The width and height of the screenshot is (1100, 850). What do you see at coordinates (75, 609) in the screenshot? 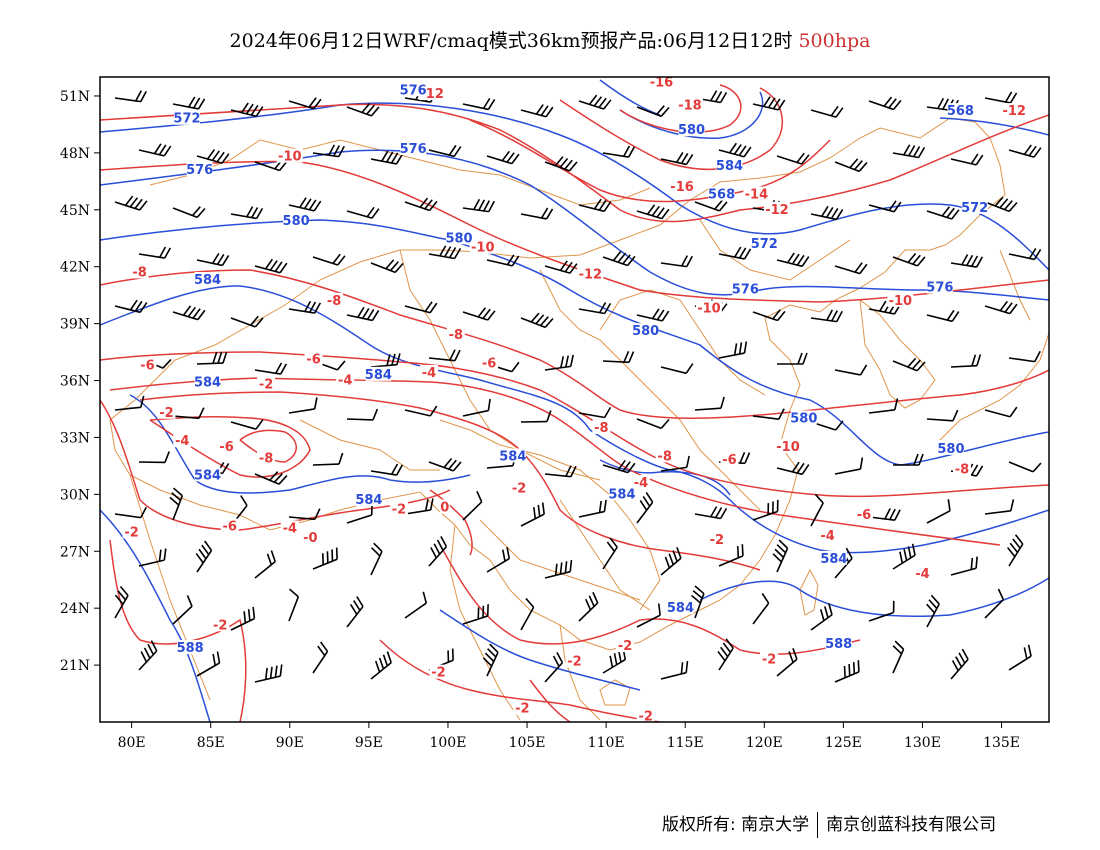
I see `y-tick-label: 24N` at bounding box center [75, 609].